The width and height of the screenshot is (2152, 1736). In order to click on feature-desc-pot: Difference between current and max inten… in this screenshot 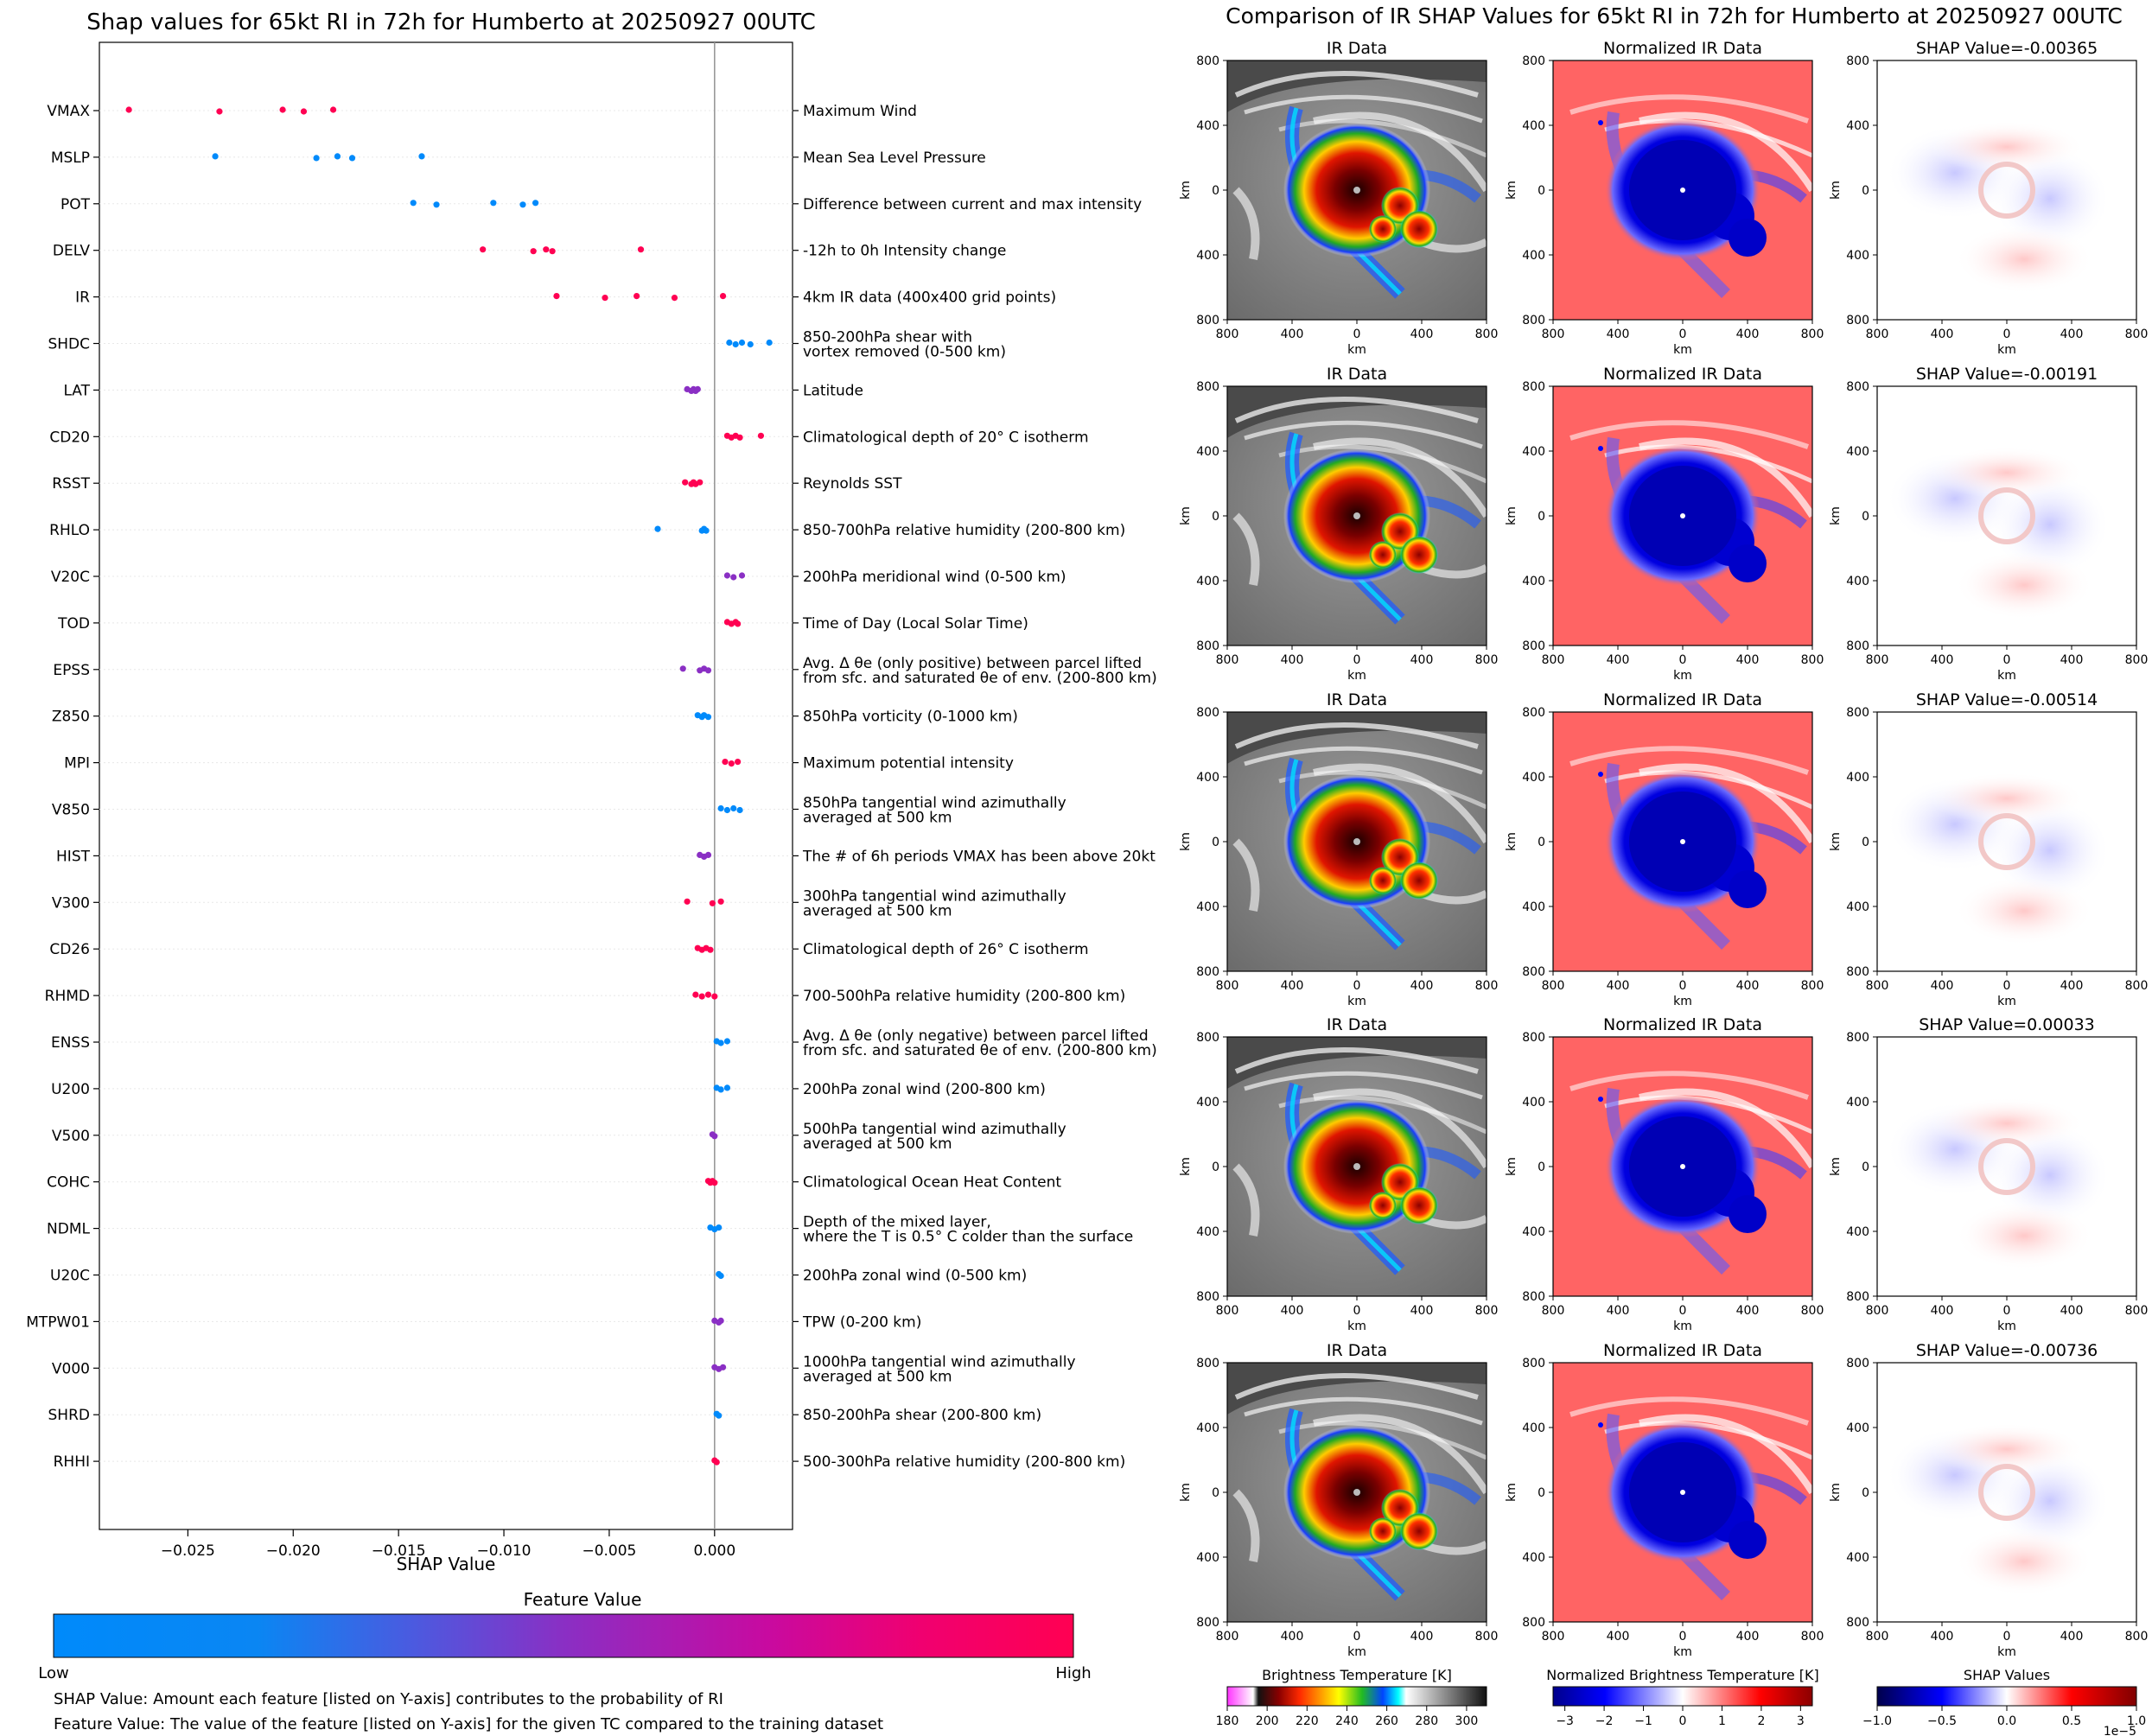, I will do `click(972, 204)`.